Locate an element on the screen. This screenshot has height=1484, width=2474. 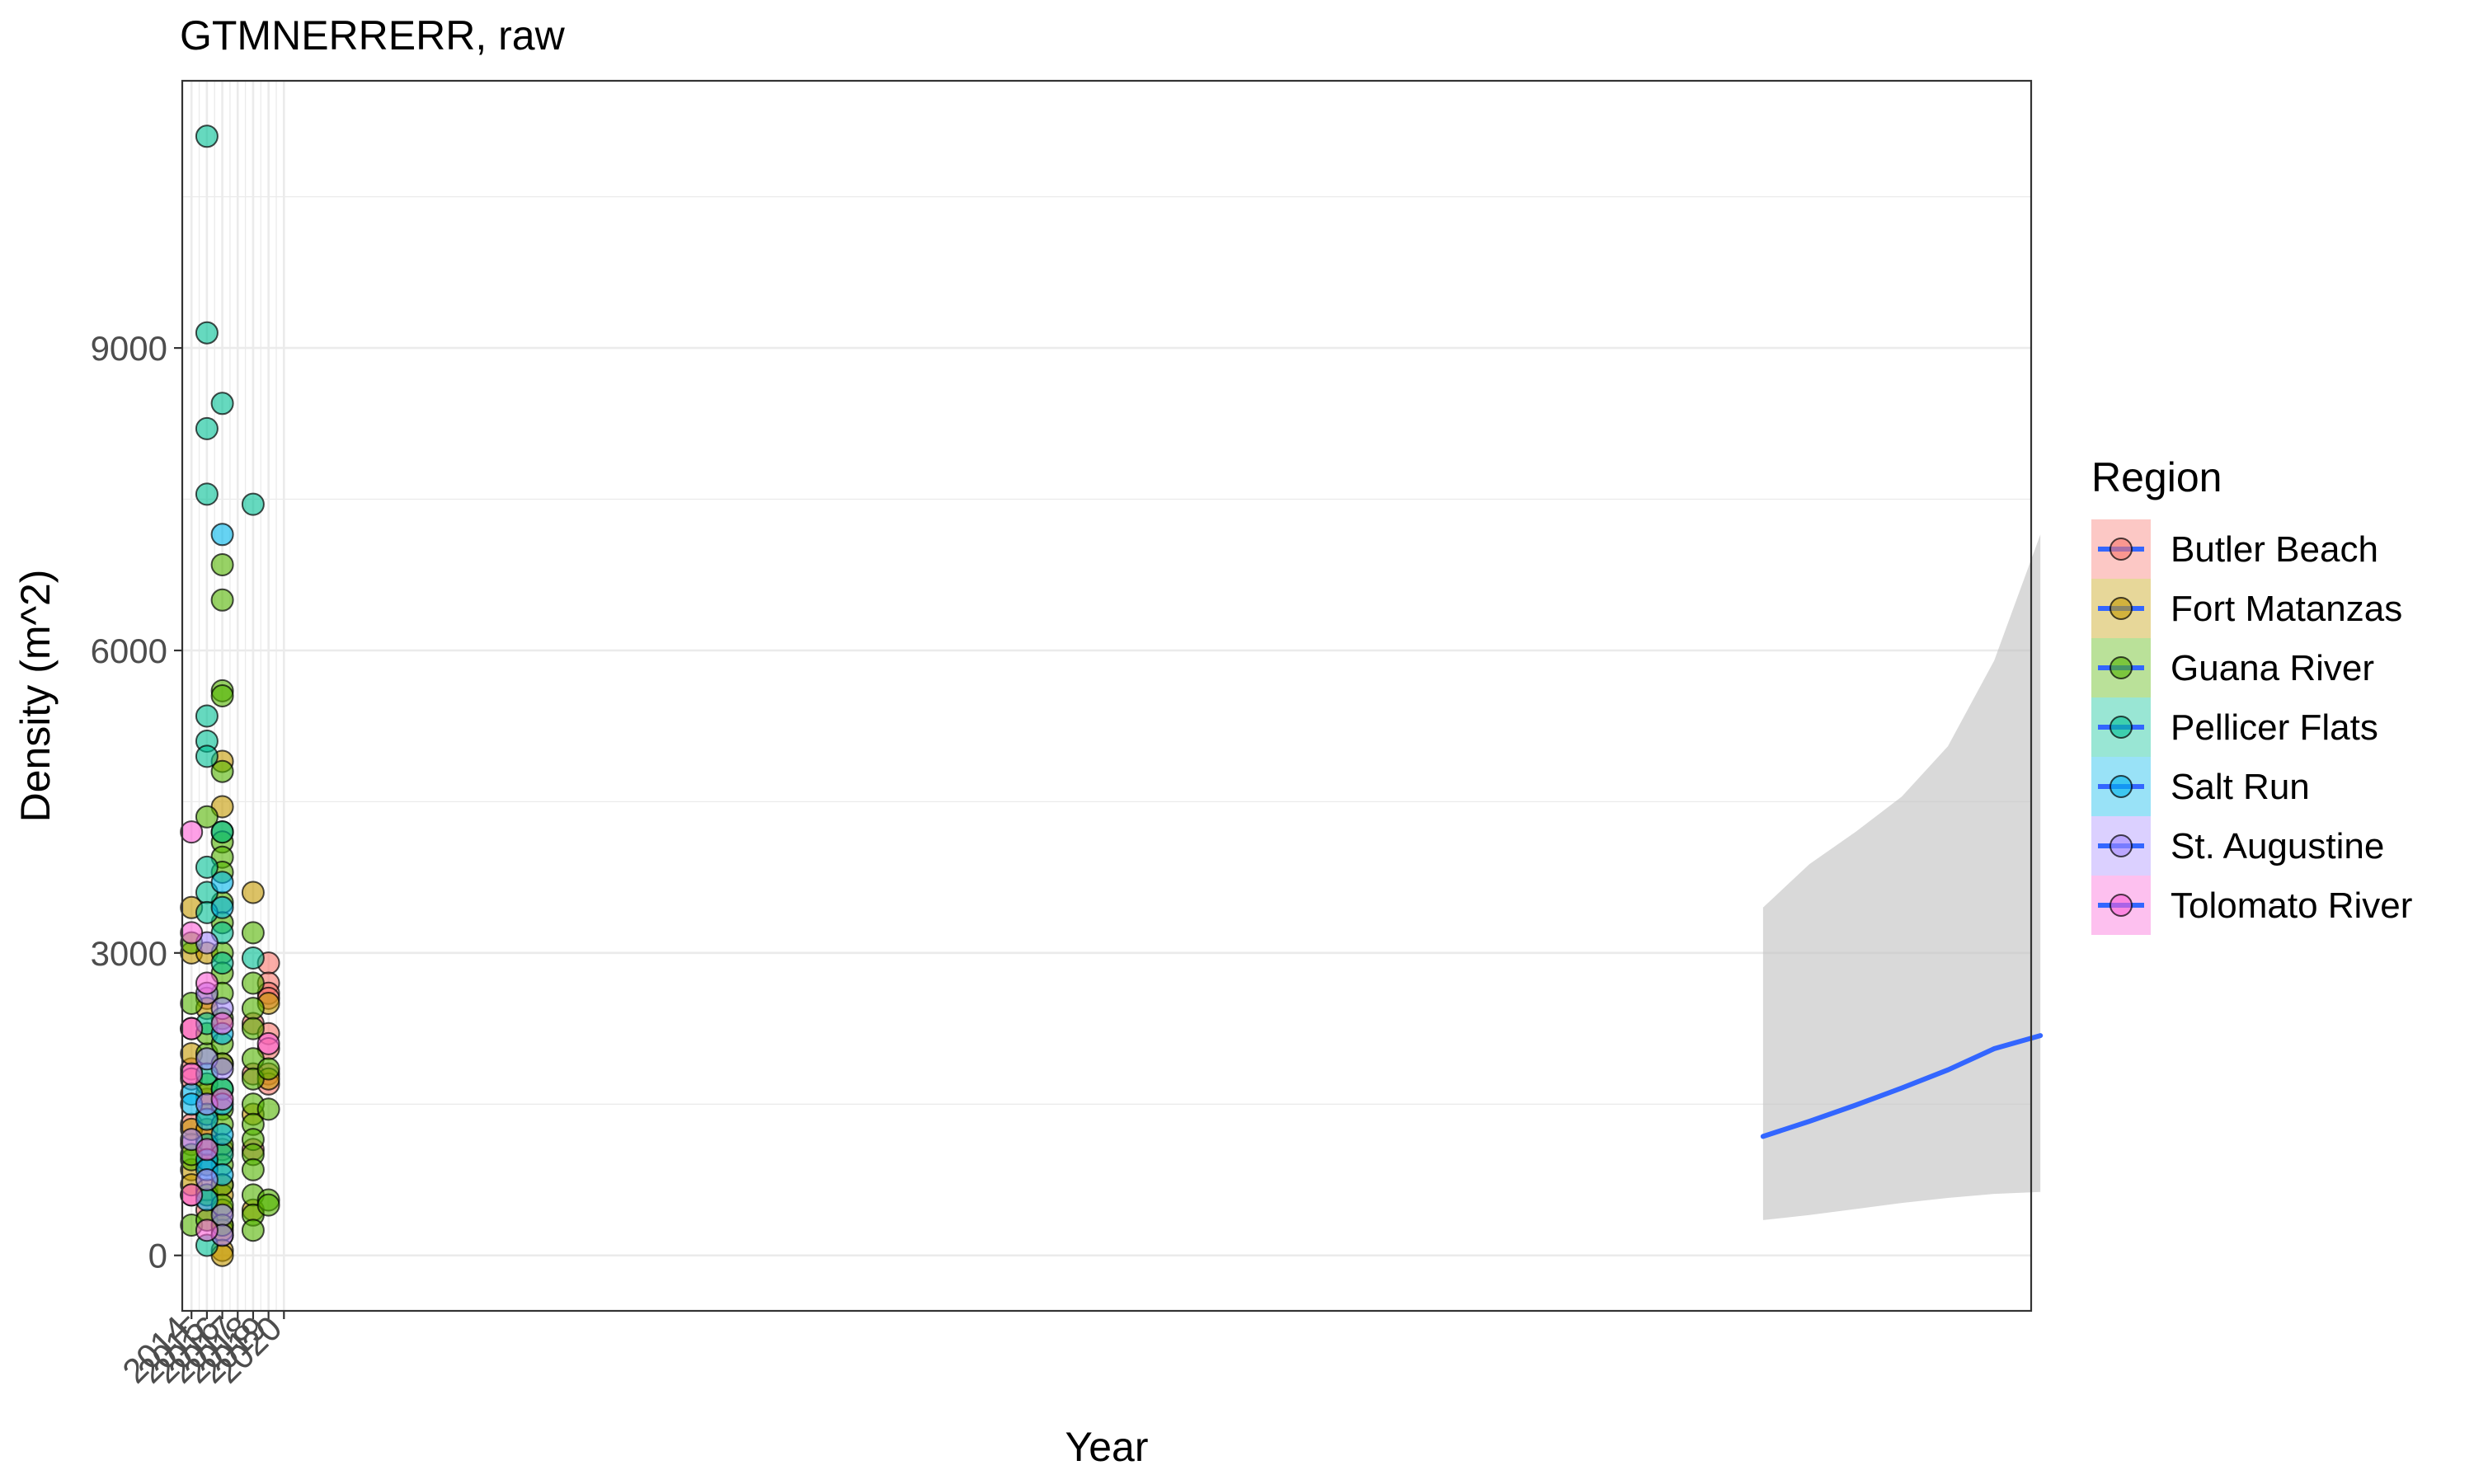
legend-point-st-augustine is located at coordinates (2121, 845).